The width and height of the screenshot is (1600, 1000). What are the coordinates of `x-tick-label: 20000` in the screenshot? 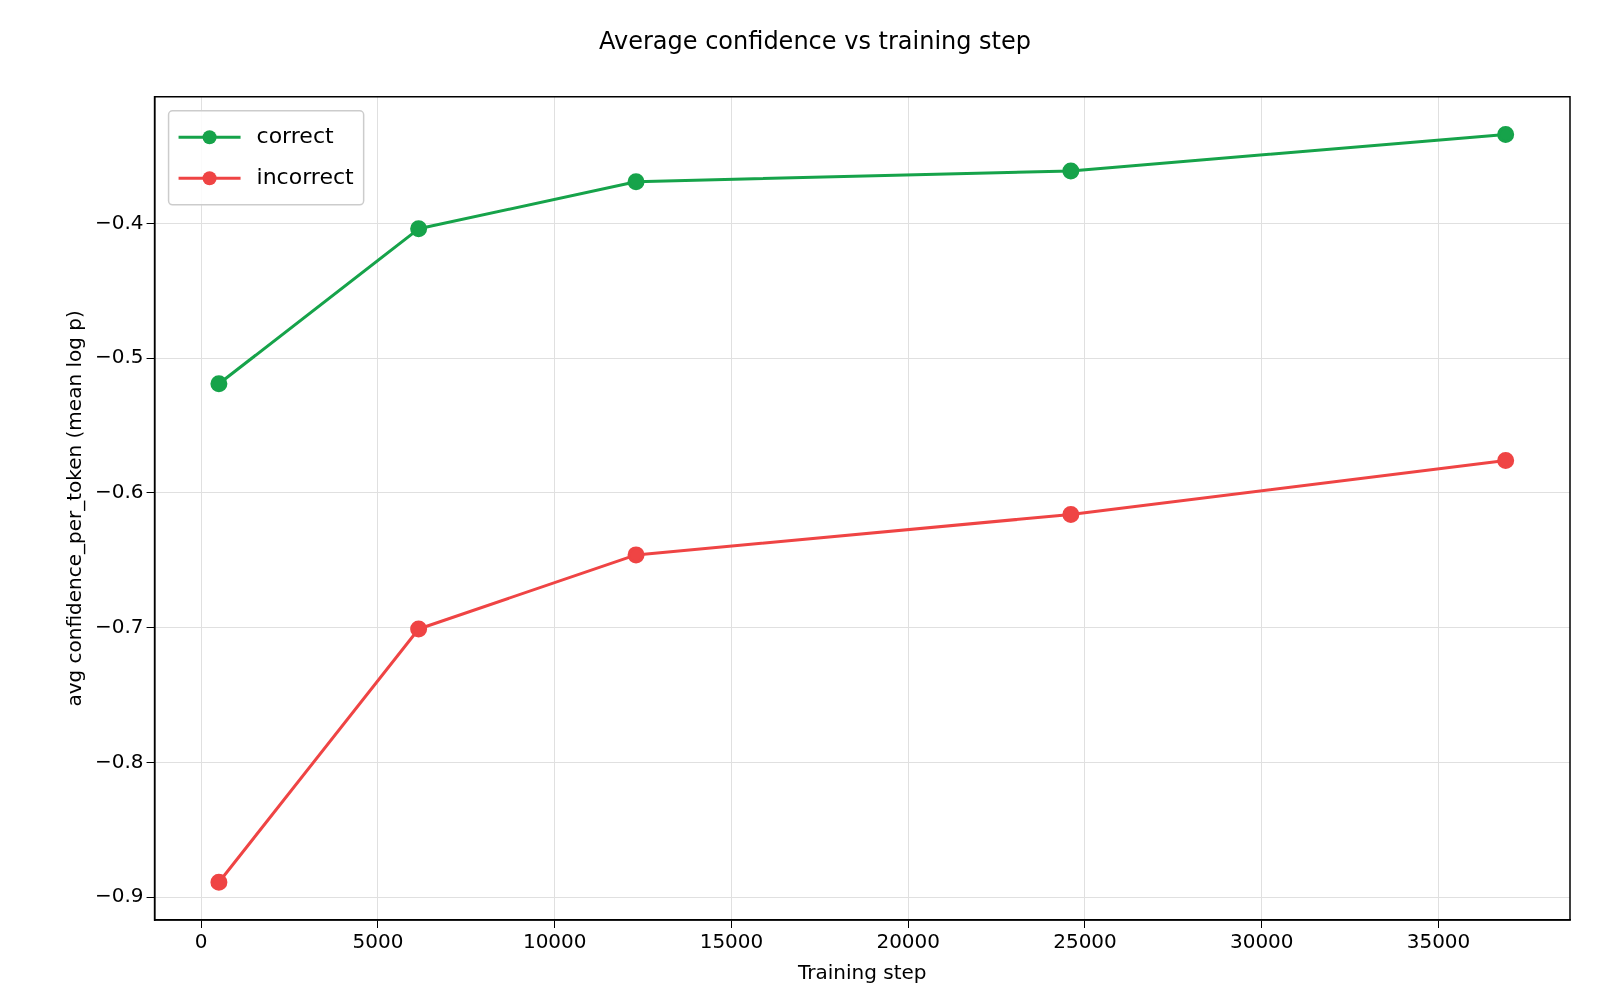 It's located at (908, 941).